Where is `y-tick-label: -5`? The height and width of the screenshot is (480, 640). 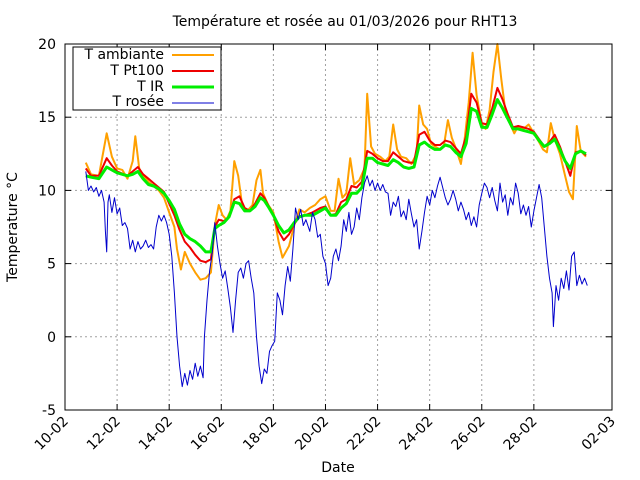 y-tick-label: -5 is located at coordinates (49, 411).